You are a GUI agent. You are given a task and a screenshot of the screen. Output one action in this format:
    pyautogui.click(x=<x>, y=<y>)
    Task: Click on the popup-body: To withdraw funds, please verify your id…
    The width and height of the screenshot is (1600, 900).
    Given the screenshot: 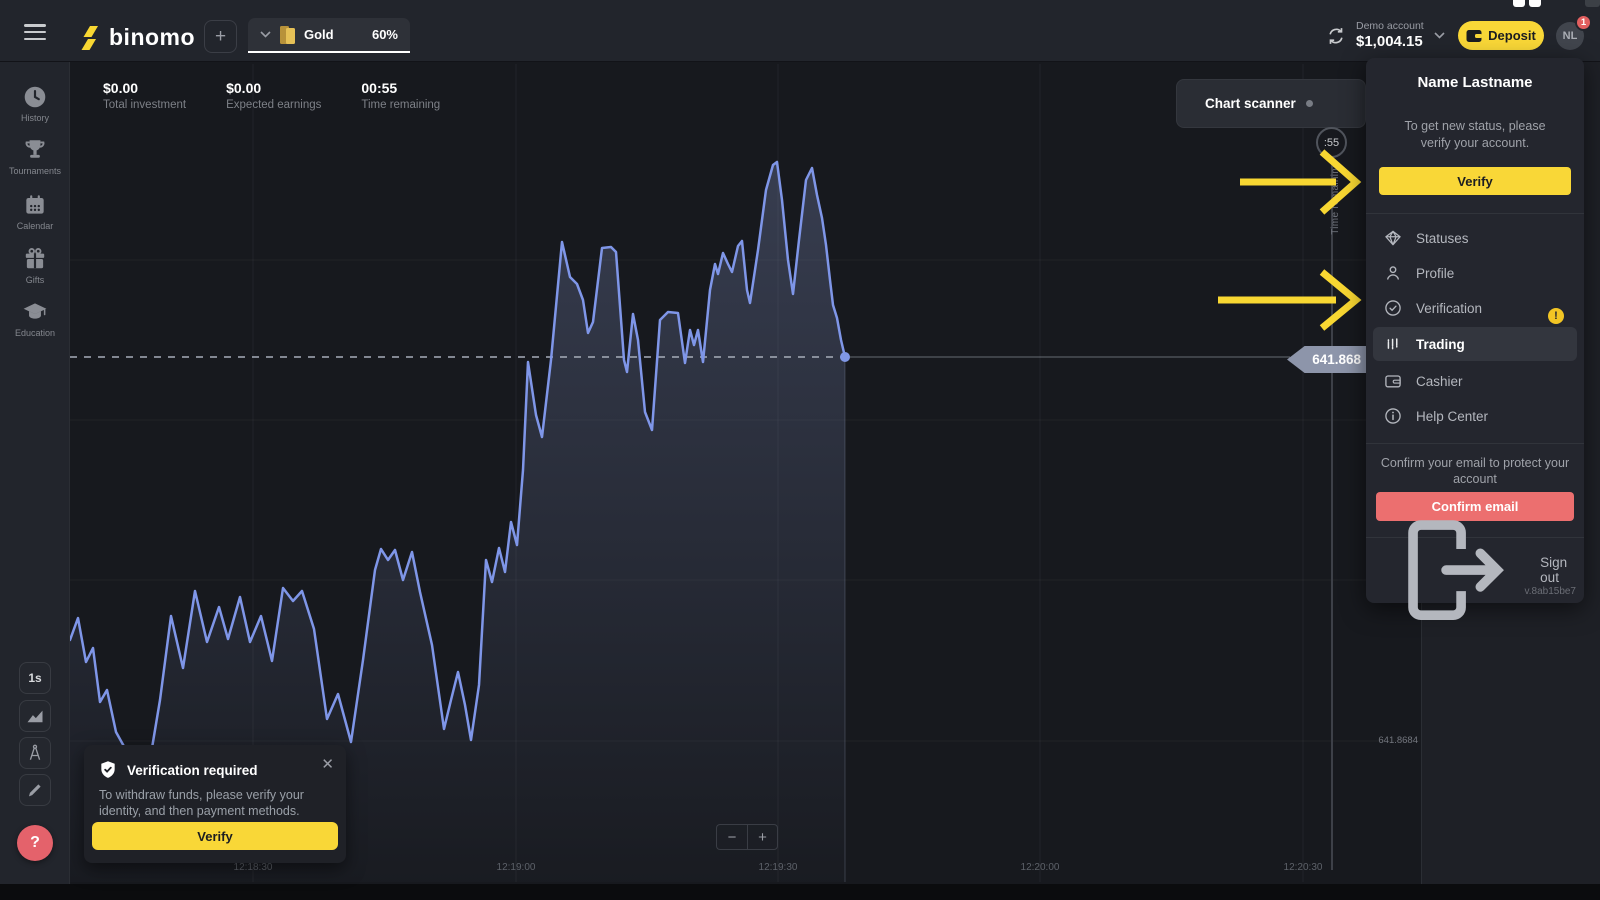 What is the action you would take?
    pyautogui.click(x=201, y=803)
    